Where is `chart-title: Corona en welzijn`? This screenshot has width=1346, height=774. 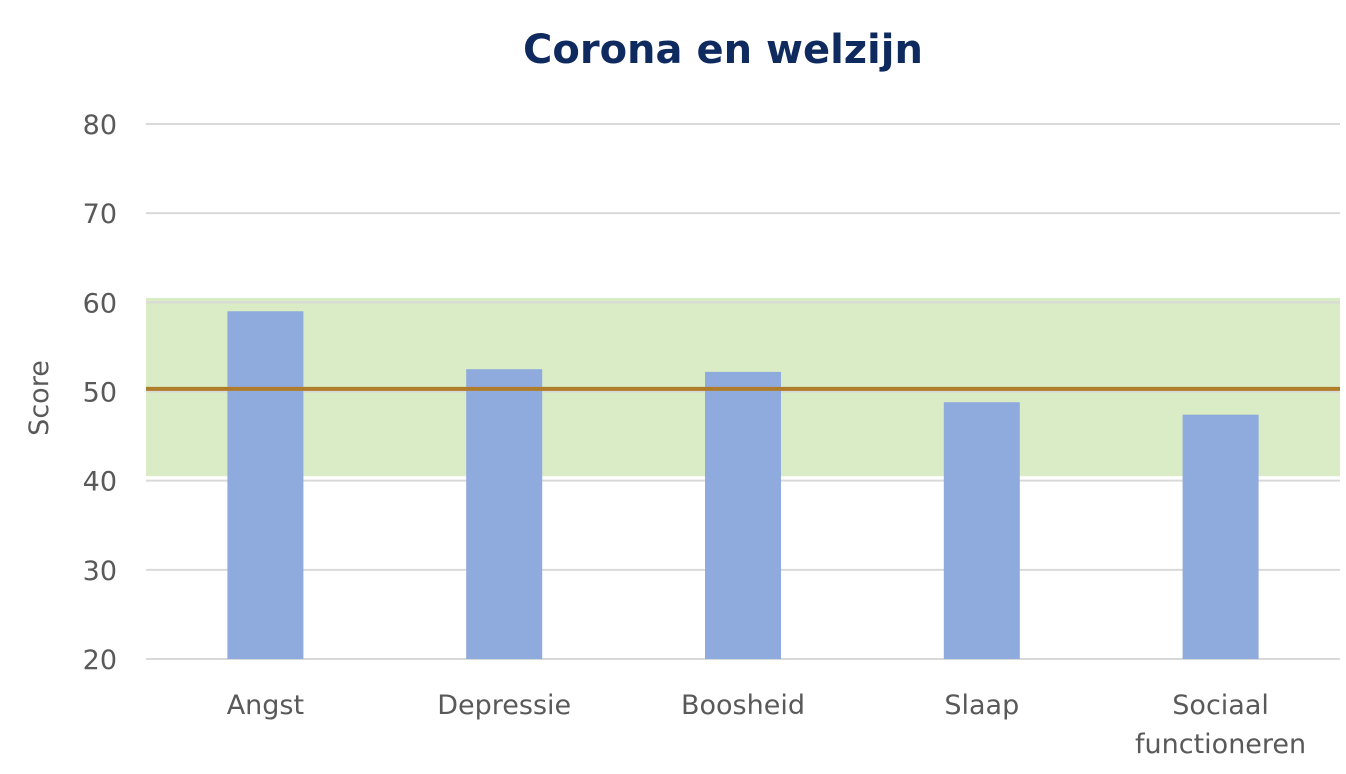
chart-title: Corona en welzijn is located at coordinates (723, 50).